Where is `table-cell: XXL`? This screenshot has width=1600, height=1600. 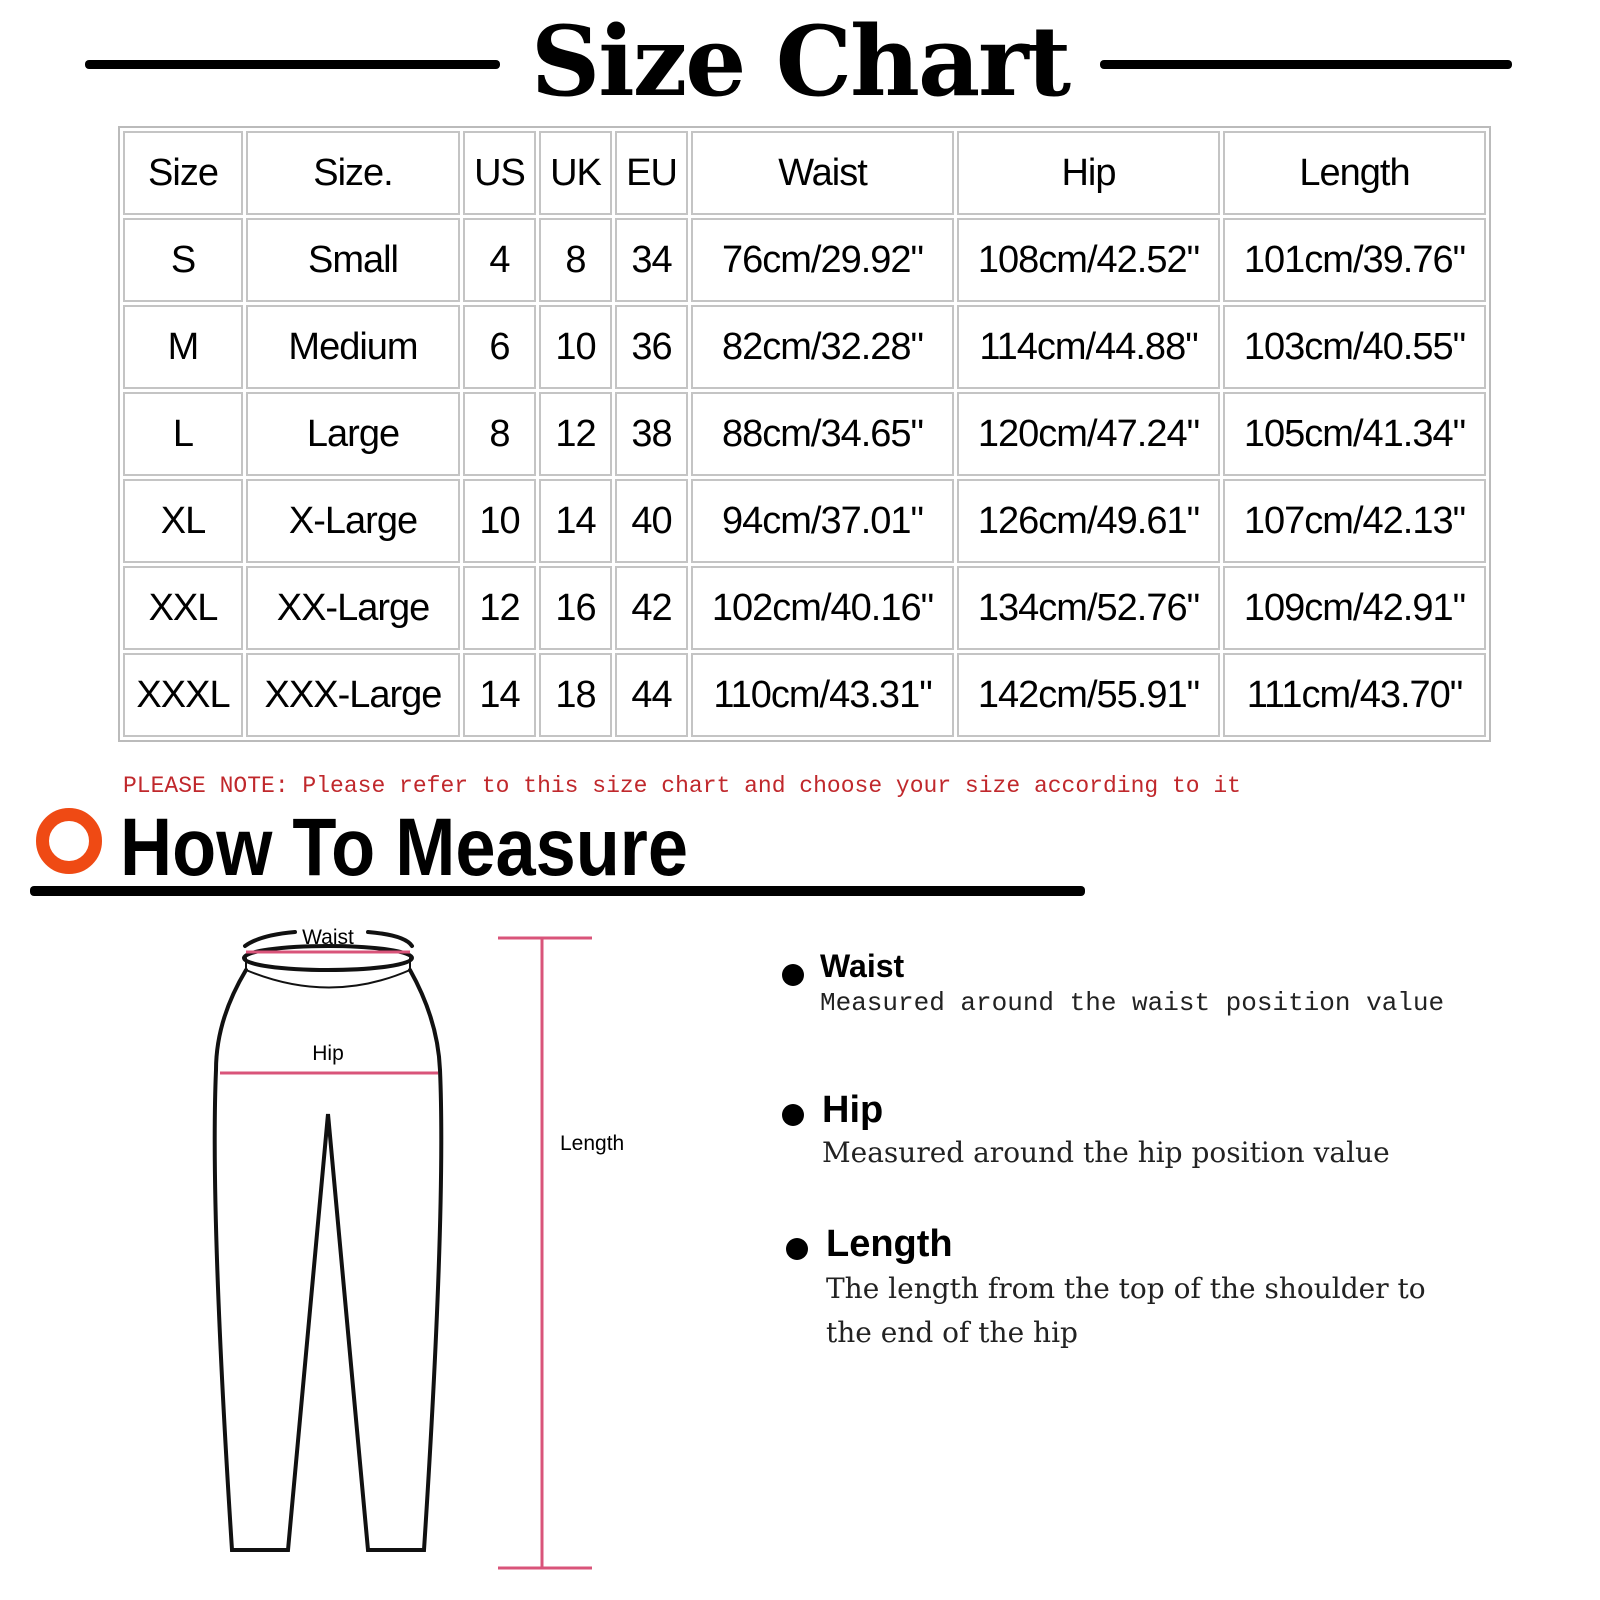 table-cell: XXL is located at coordinates (183, 608).